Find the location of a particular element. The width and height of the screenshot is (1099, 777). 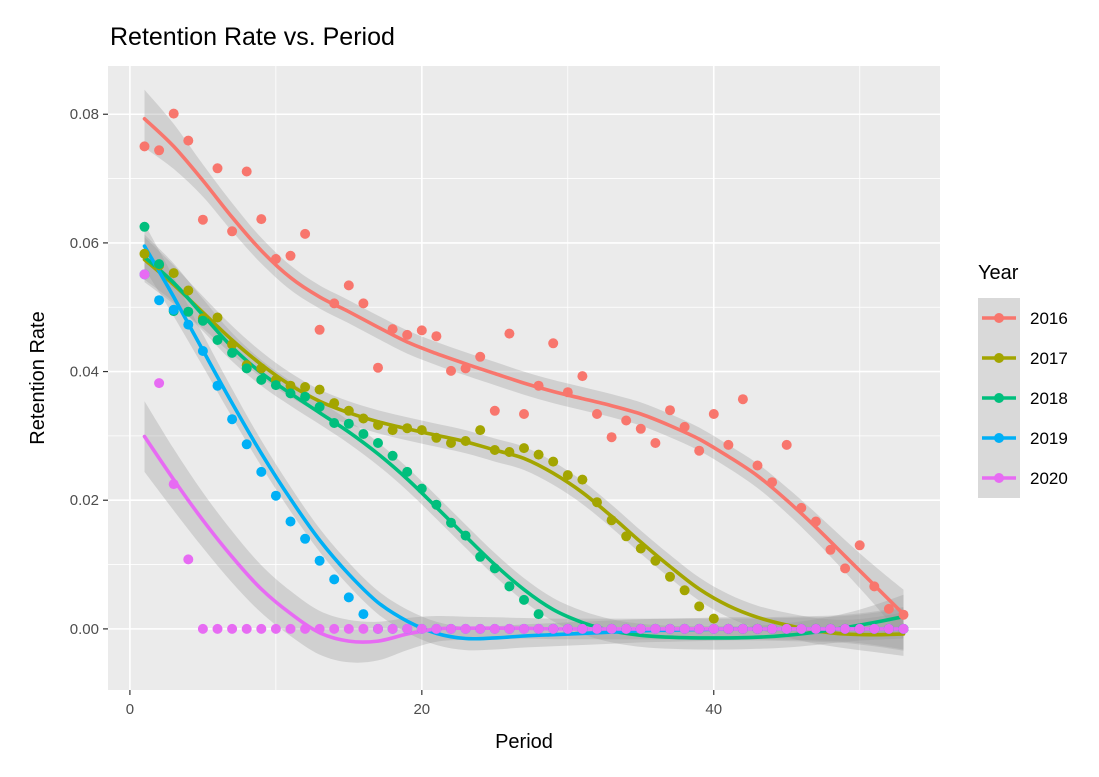

x-tick-label: 20 is located at coordinates (421, 709).